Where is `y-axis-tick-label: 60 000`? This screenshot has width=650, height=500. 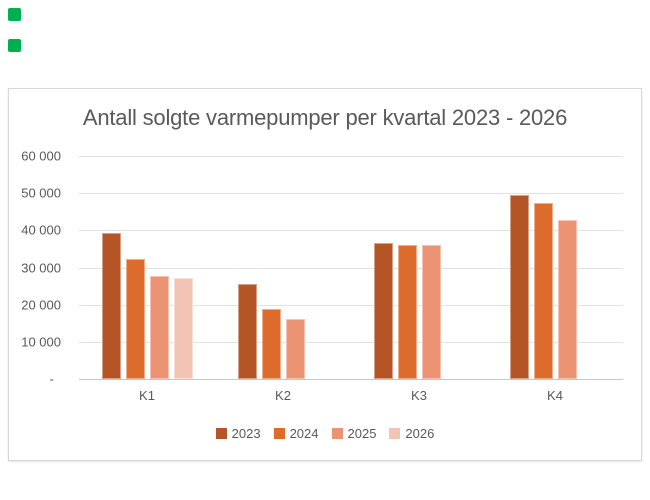 y-axis-tick-label: 60 000 is located at coordinates (41, 156).